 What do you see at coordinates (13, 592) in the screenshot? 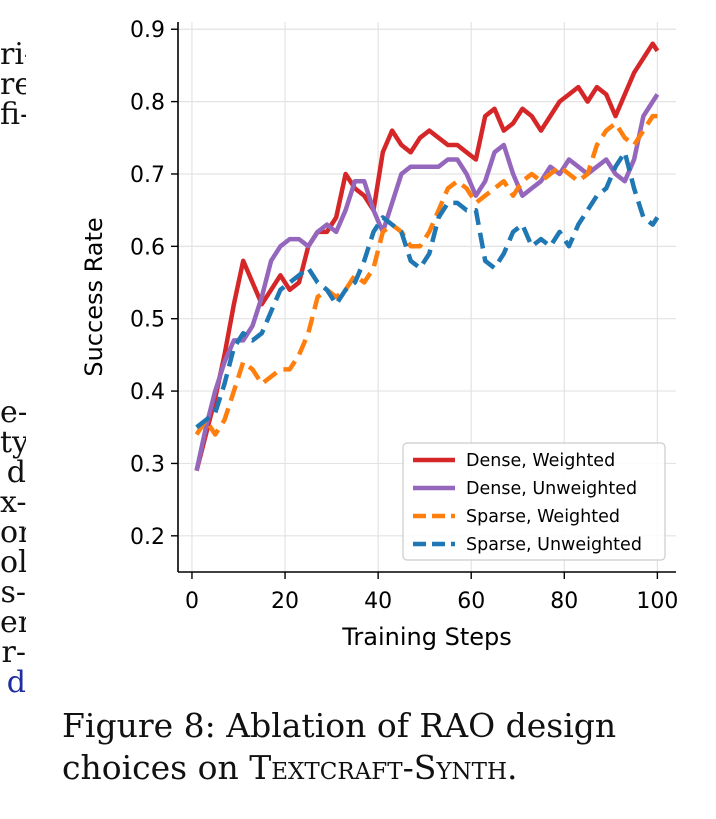
I see `left-text-fragment: s-` at bounding box center [13, 592].